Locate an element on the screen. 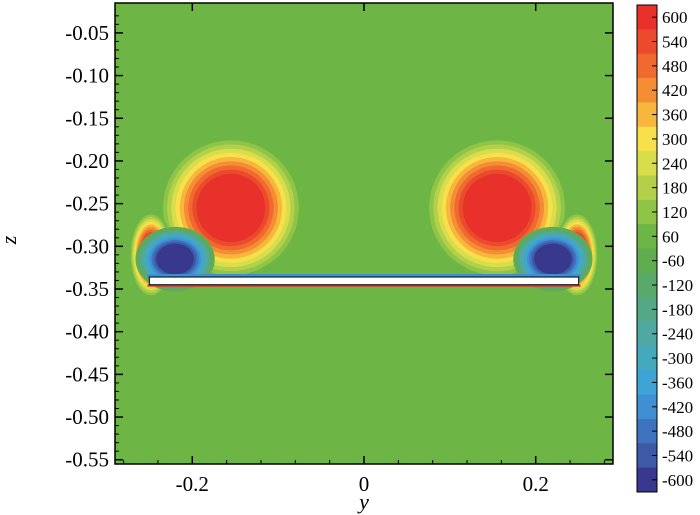  colorbar-label: 480 is located at coordinates (675, 66).